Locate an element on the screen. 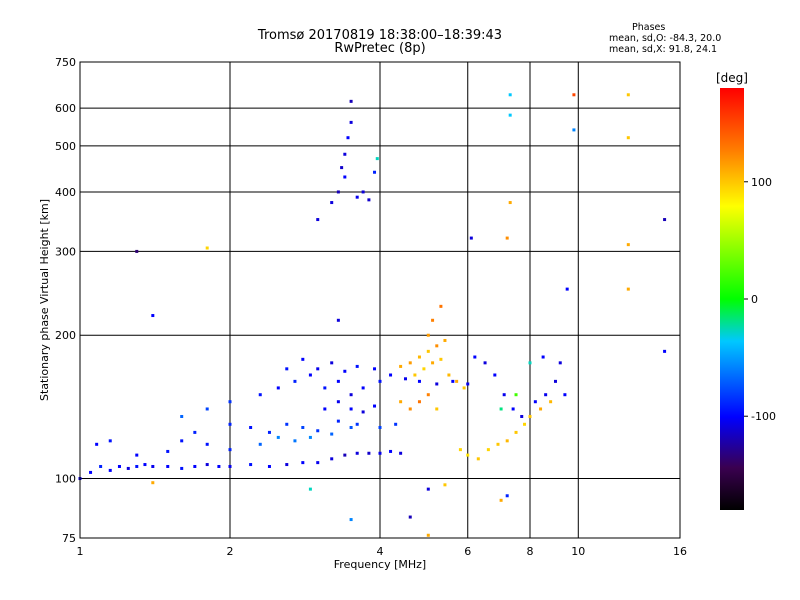 The height and width of the screenshot is (600, 800). colorbar-tick-label: -100 is located at coordinates (763, 416).